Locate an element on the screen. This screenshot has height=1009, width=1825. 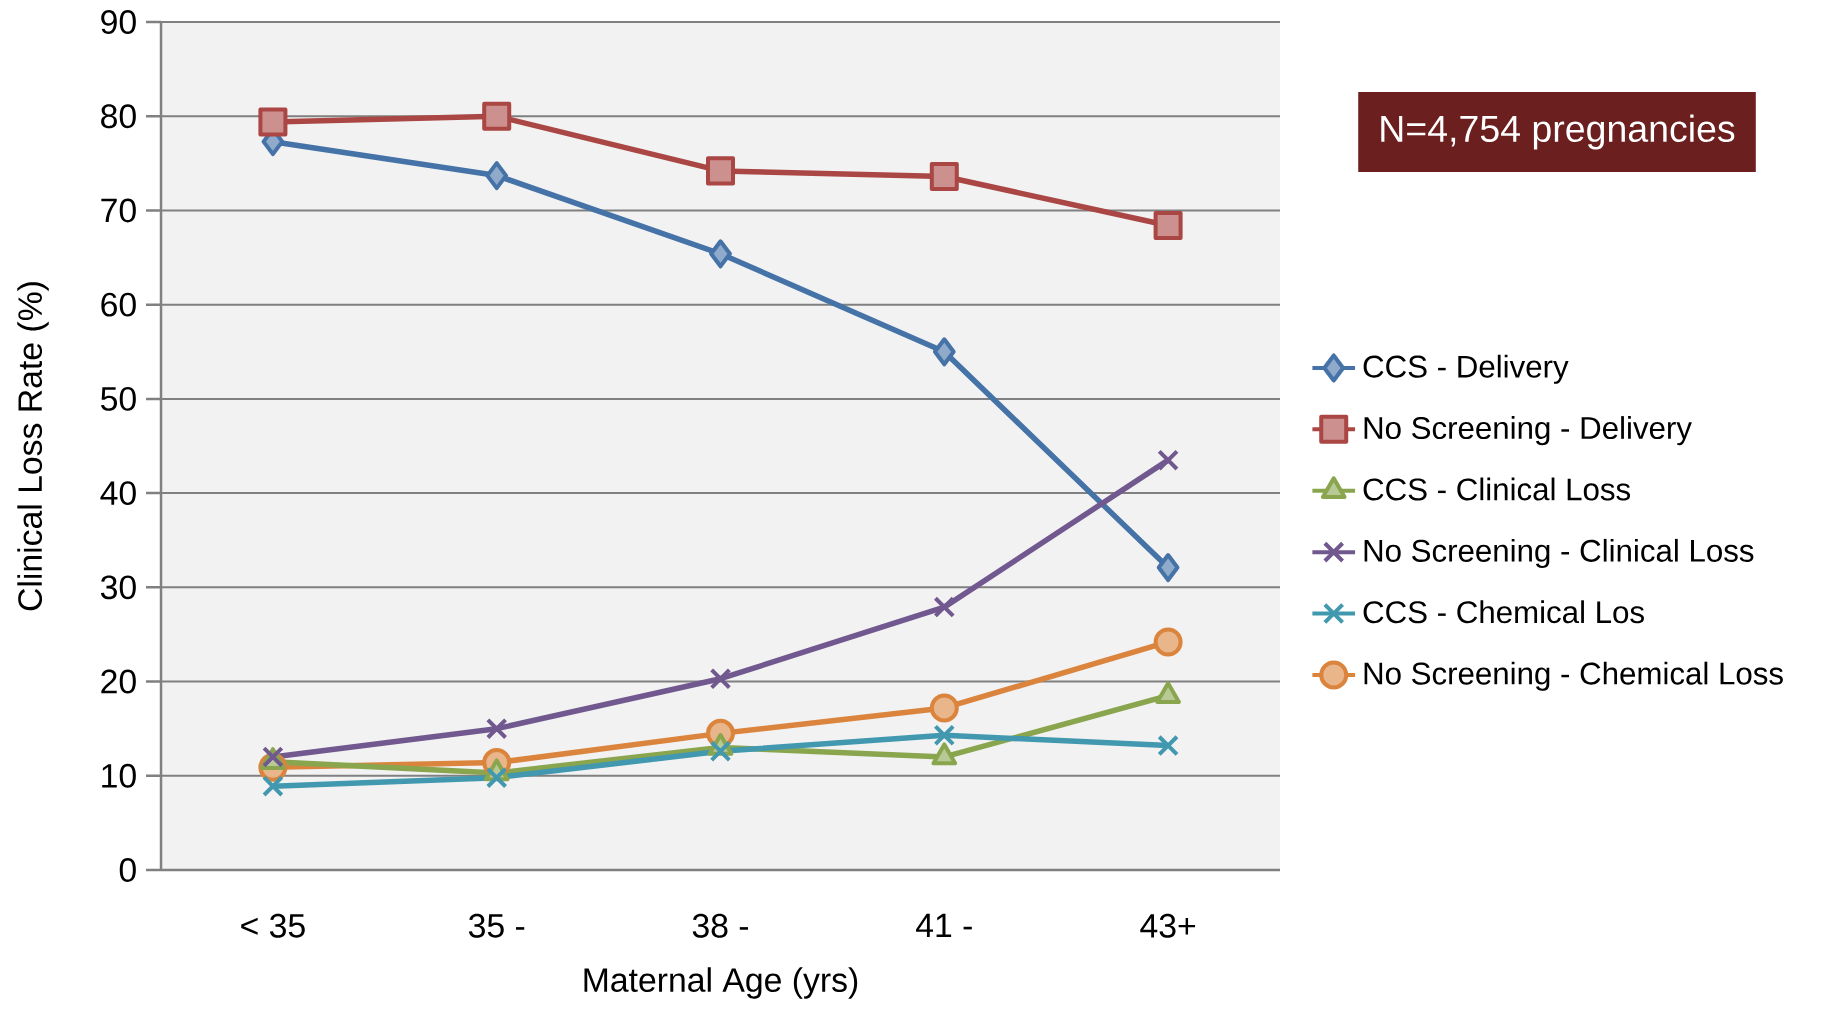
y-tick-label: 70 is located at coordinates (118, 210).